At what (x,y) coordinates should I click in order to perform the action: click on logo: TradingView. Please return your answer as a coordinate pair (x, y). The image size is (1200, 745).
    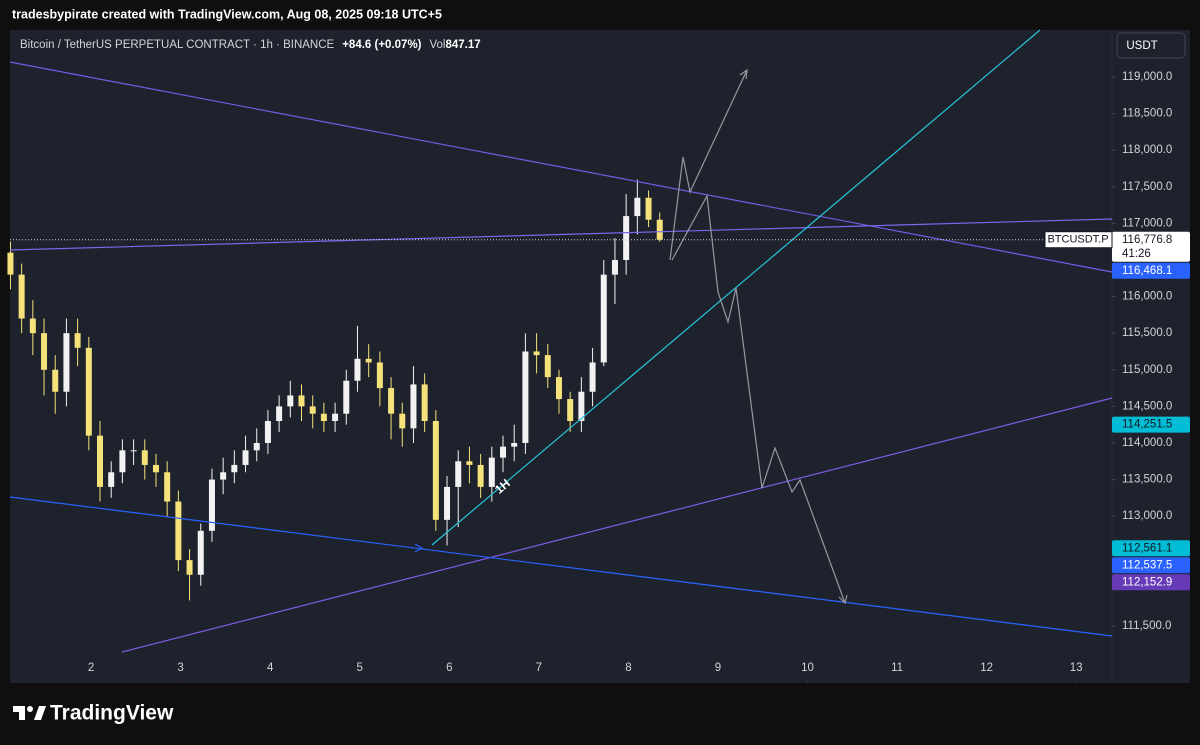
    Looking at the image, I should click on (93, 713).